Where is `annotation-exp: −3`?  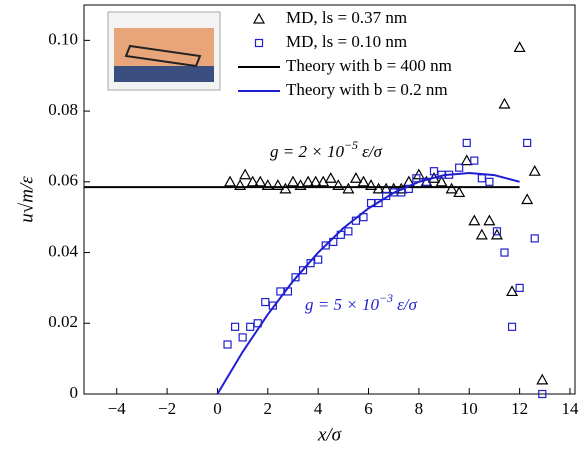
annotation-exp: −3 is located at coordinates (386, 298).